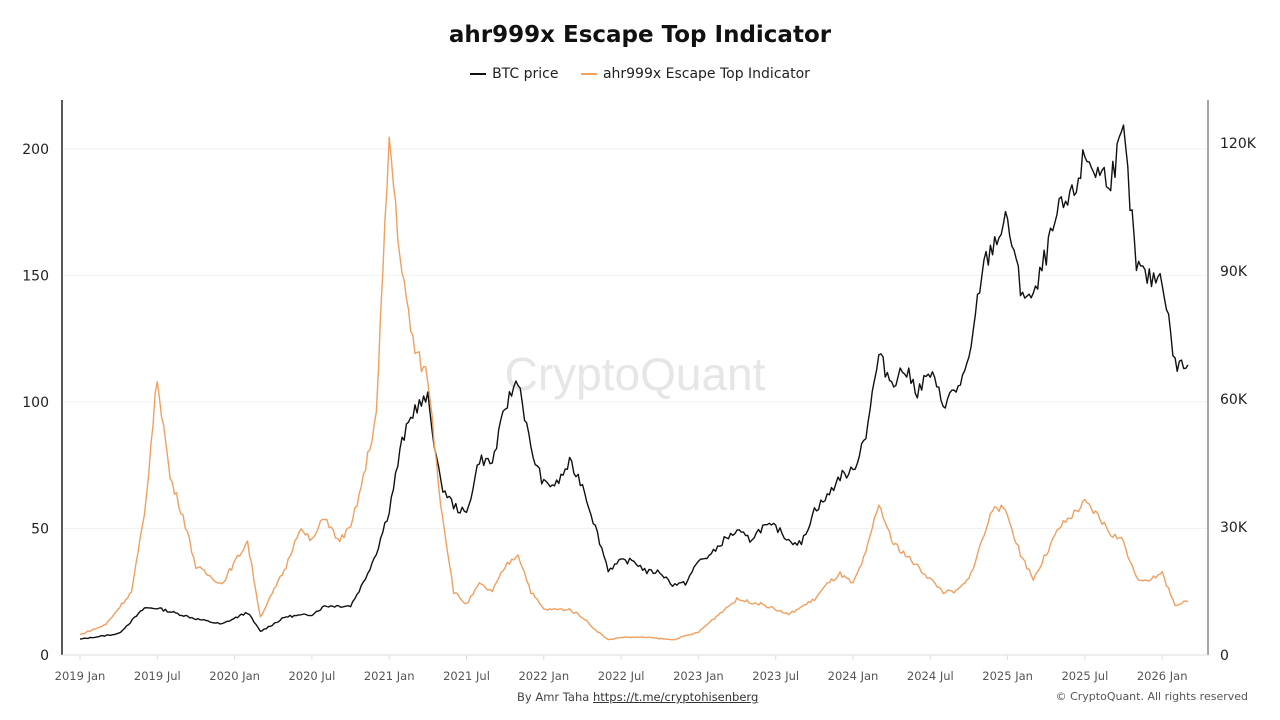 This screenshot has width=1280, height=720. I want to click on x-tick-label: 2020 Jan, so click(234, 676).